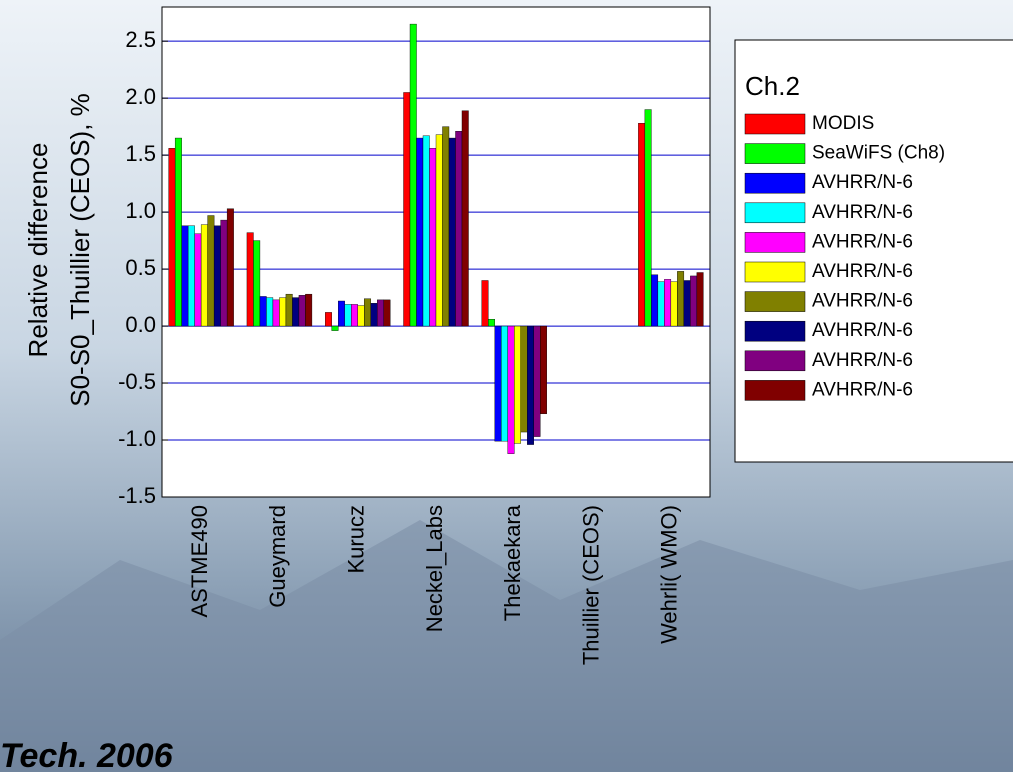  What do you see at coordinates (140, 39) in the screenshot?
I see `y-tick-label: 2.5` at bounding box center [140, 39].